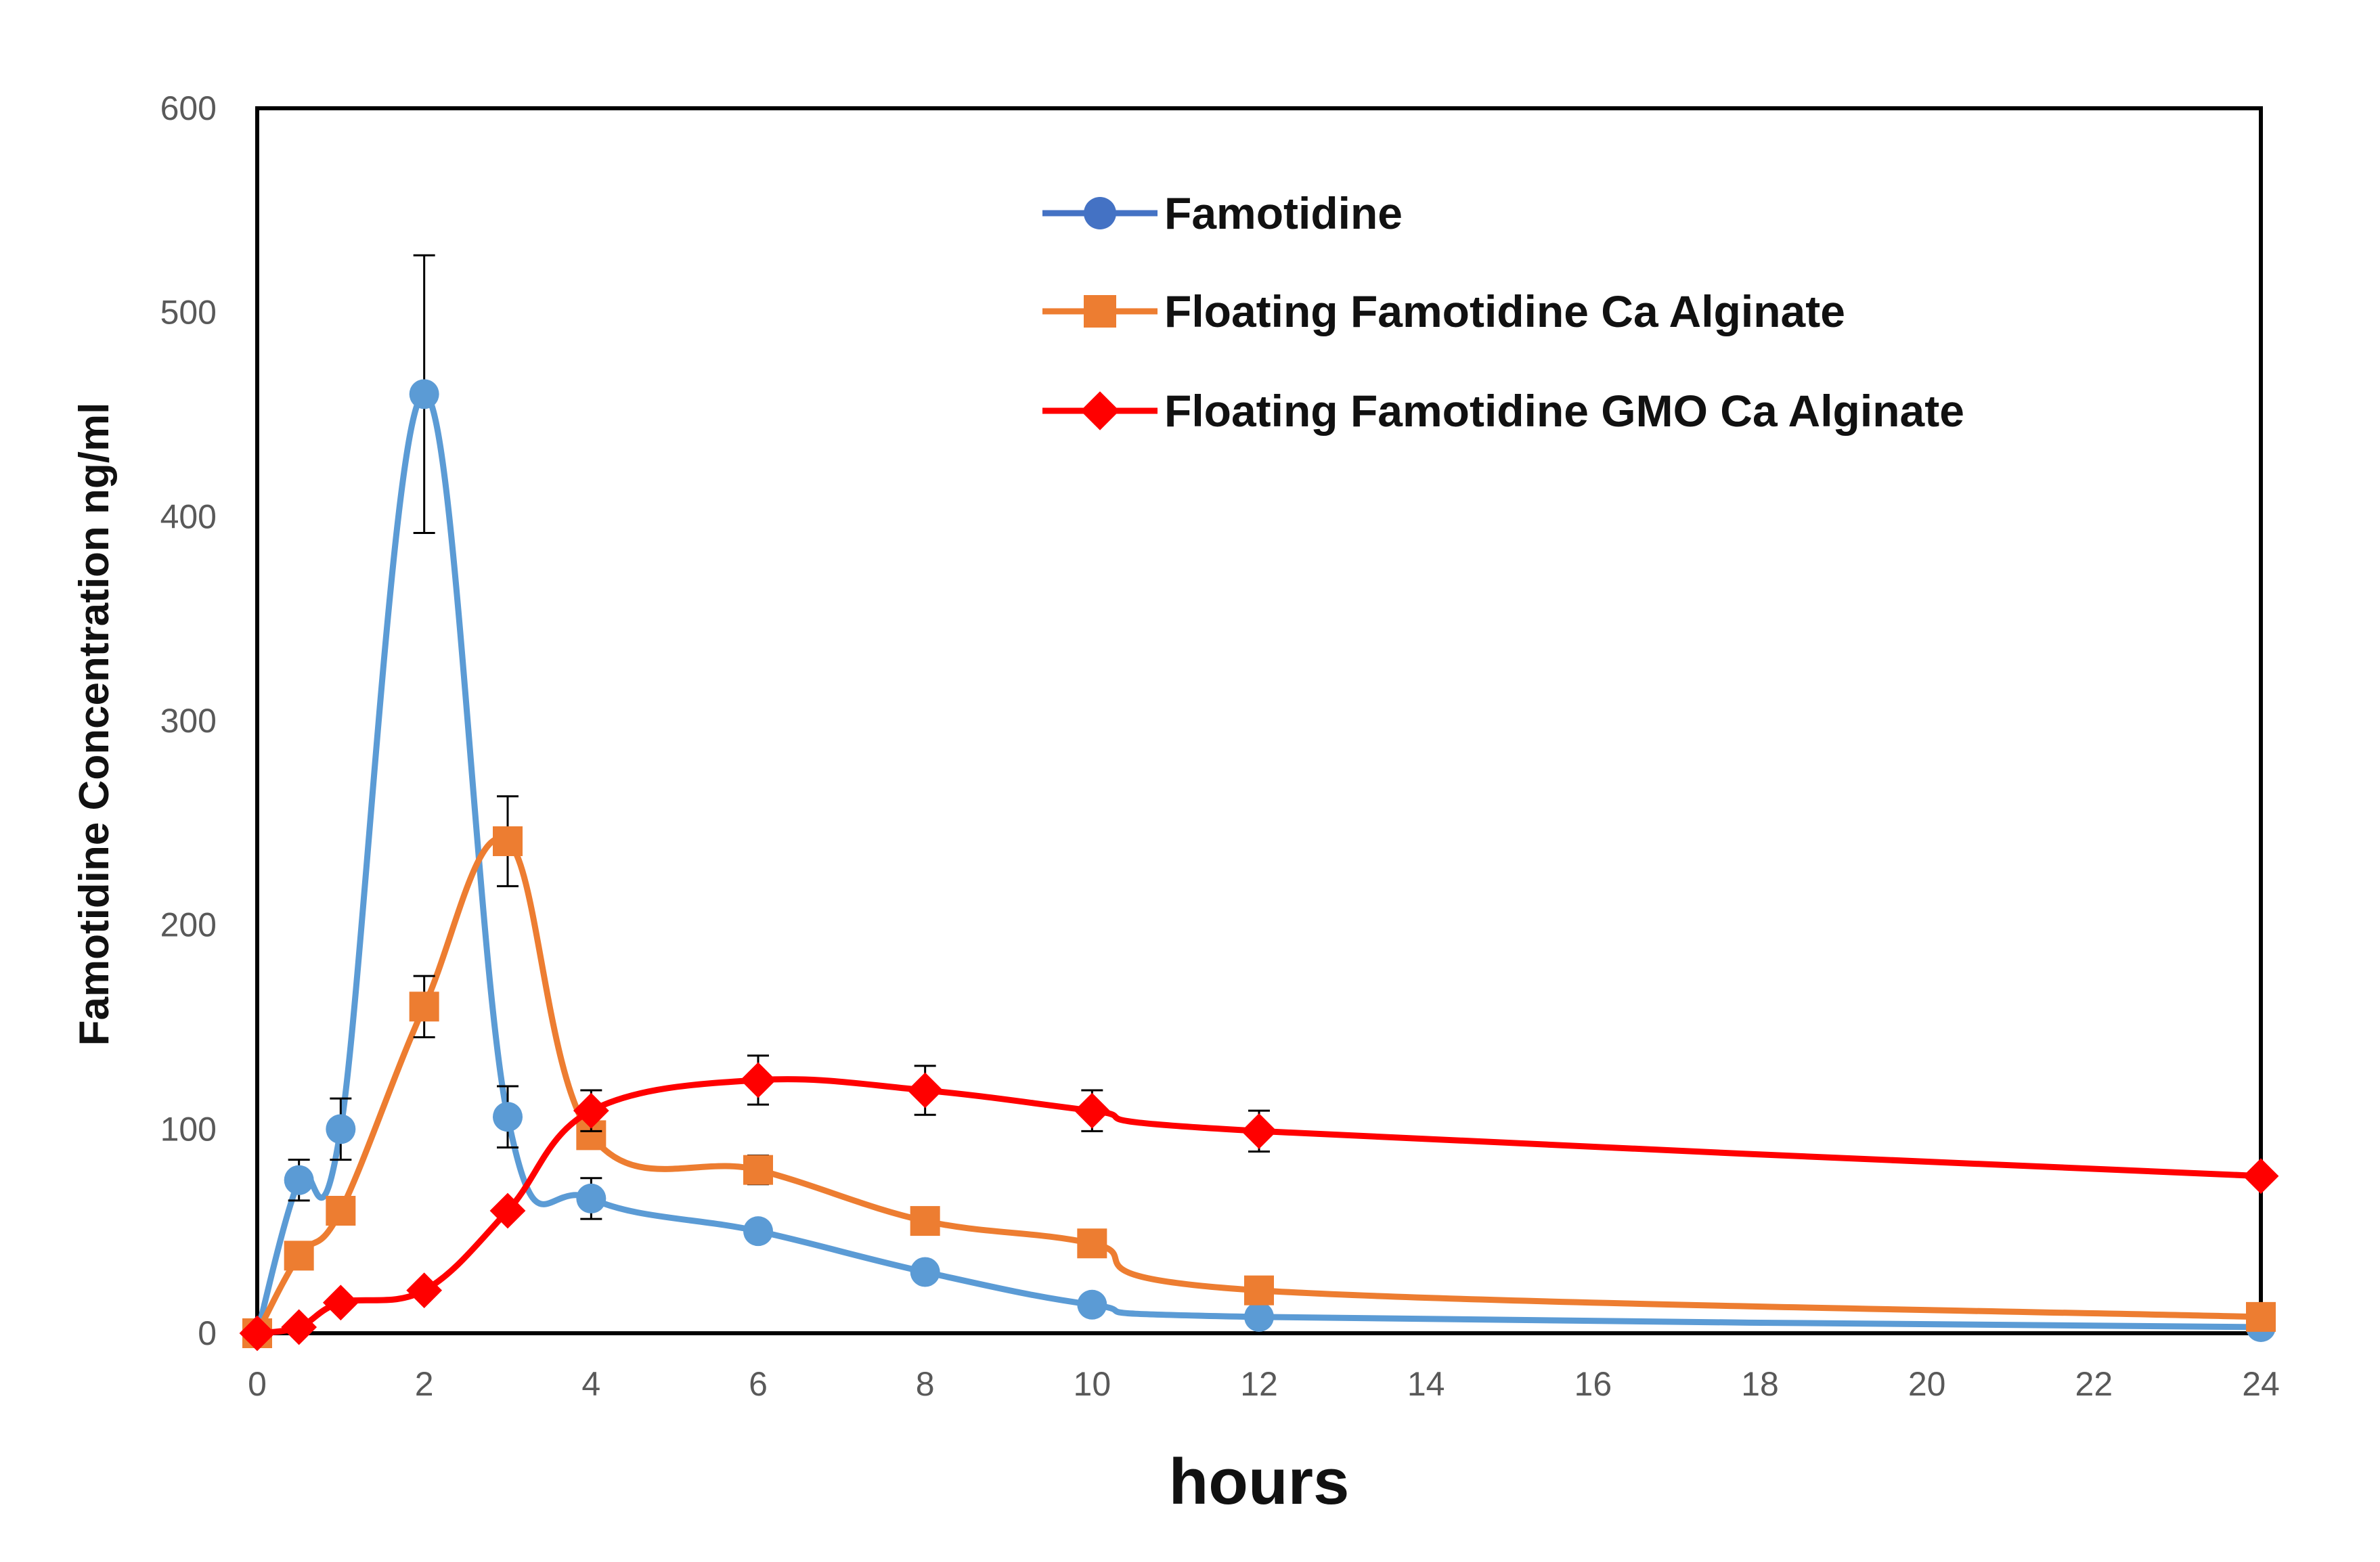 This screenshot has width=2380, height=1562. What do you see at coordinates (1505, 311) in the screenshot?
I see `legend-label-1: Floating Famotidine Ca Alginate` at bounding box center [1505, 311].